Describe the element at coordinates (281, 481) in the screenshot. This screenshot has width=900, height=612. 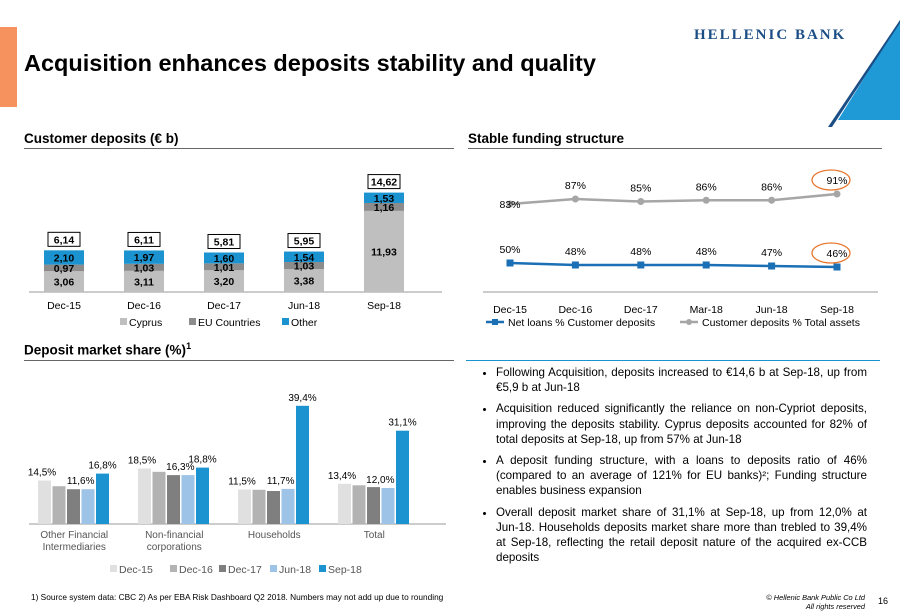
I see `data-label: 11,7%` at that location.